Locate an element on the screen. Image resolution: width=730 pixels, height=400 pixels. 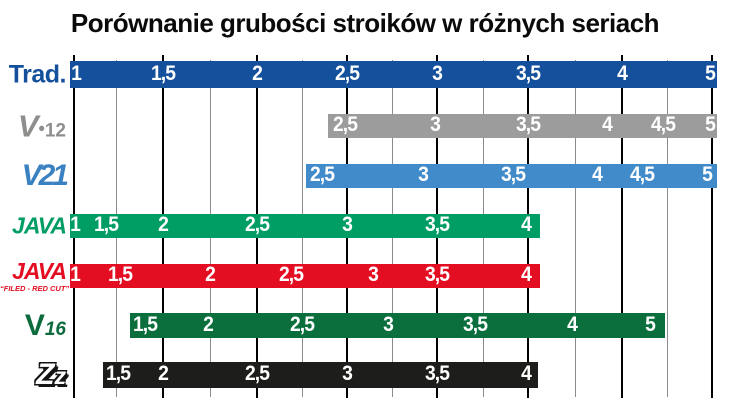
java-red-logo-text: JAVA is located at coordinates (39, 270).